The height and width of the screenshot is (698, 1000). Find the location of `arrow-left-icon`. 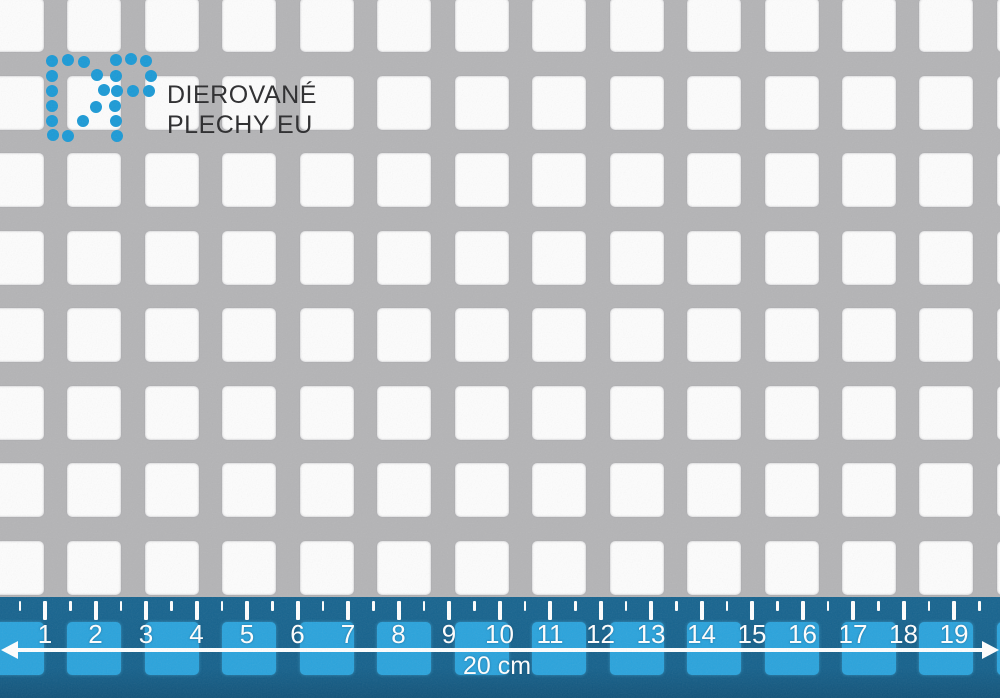

arrow-left-icon is located at coordinates (9, 650).